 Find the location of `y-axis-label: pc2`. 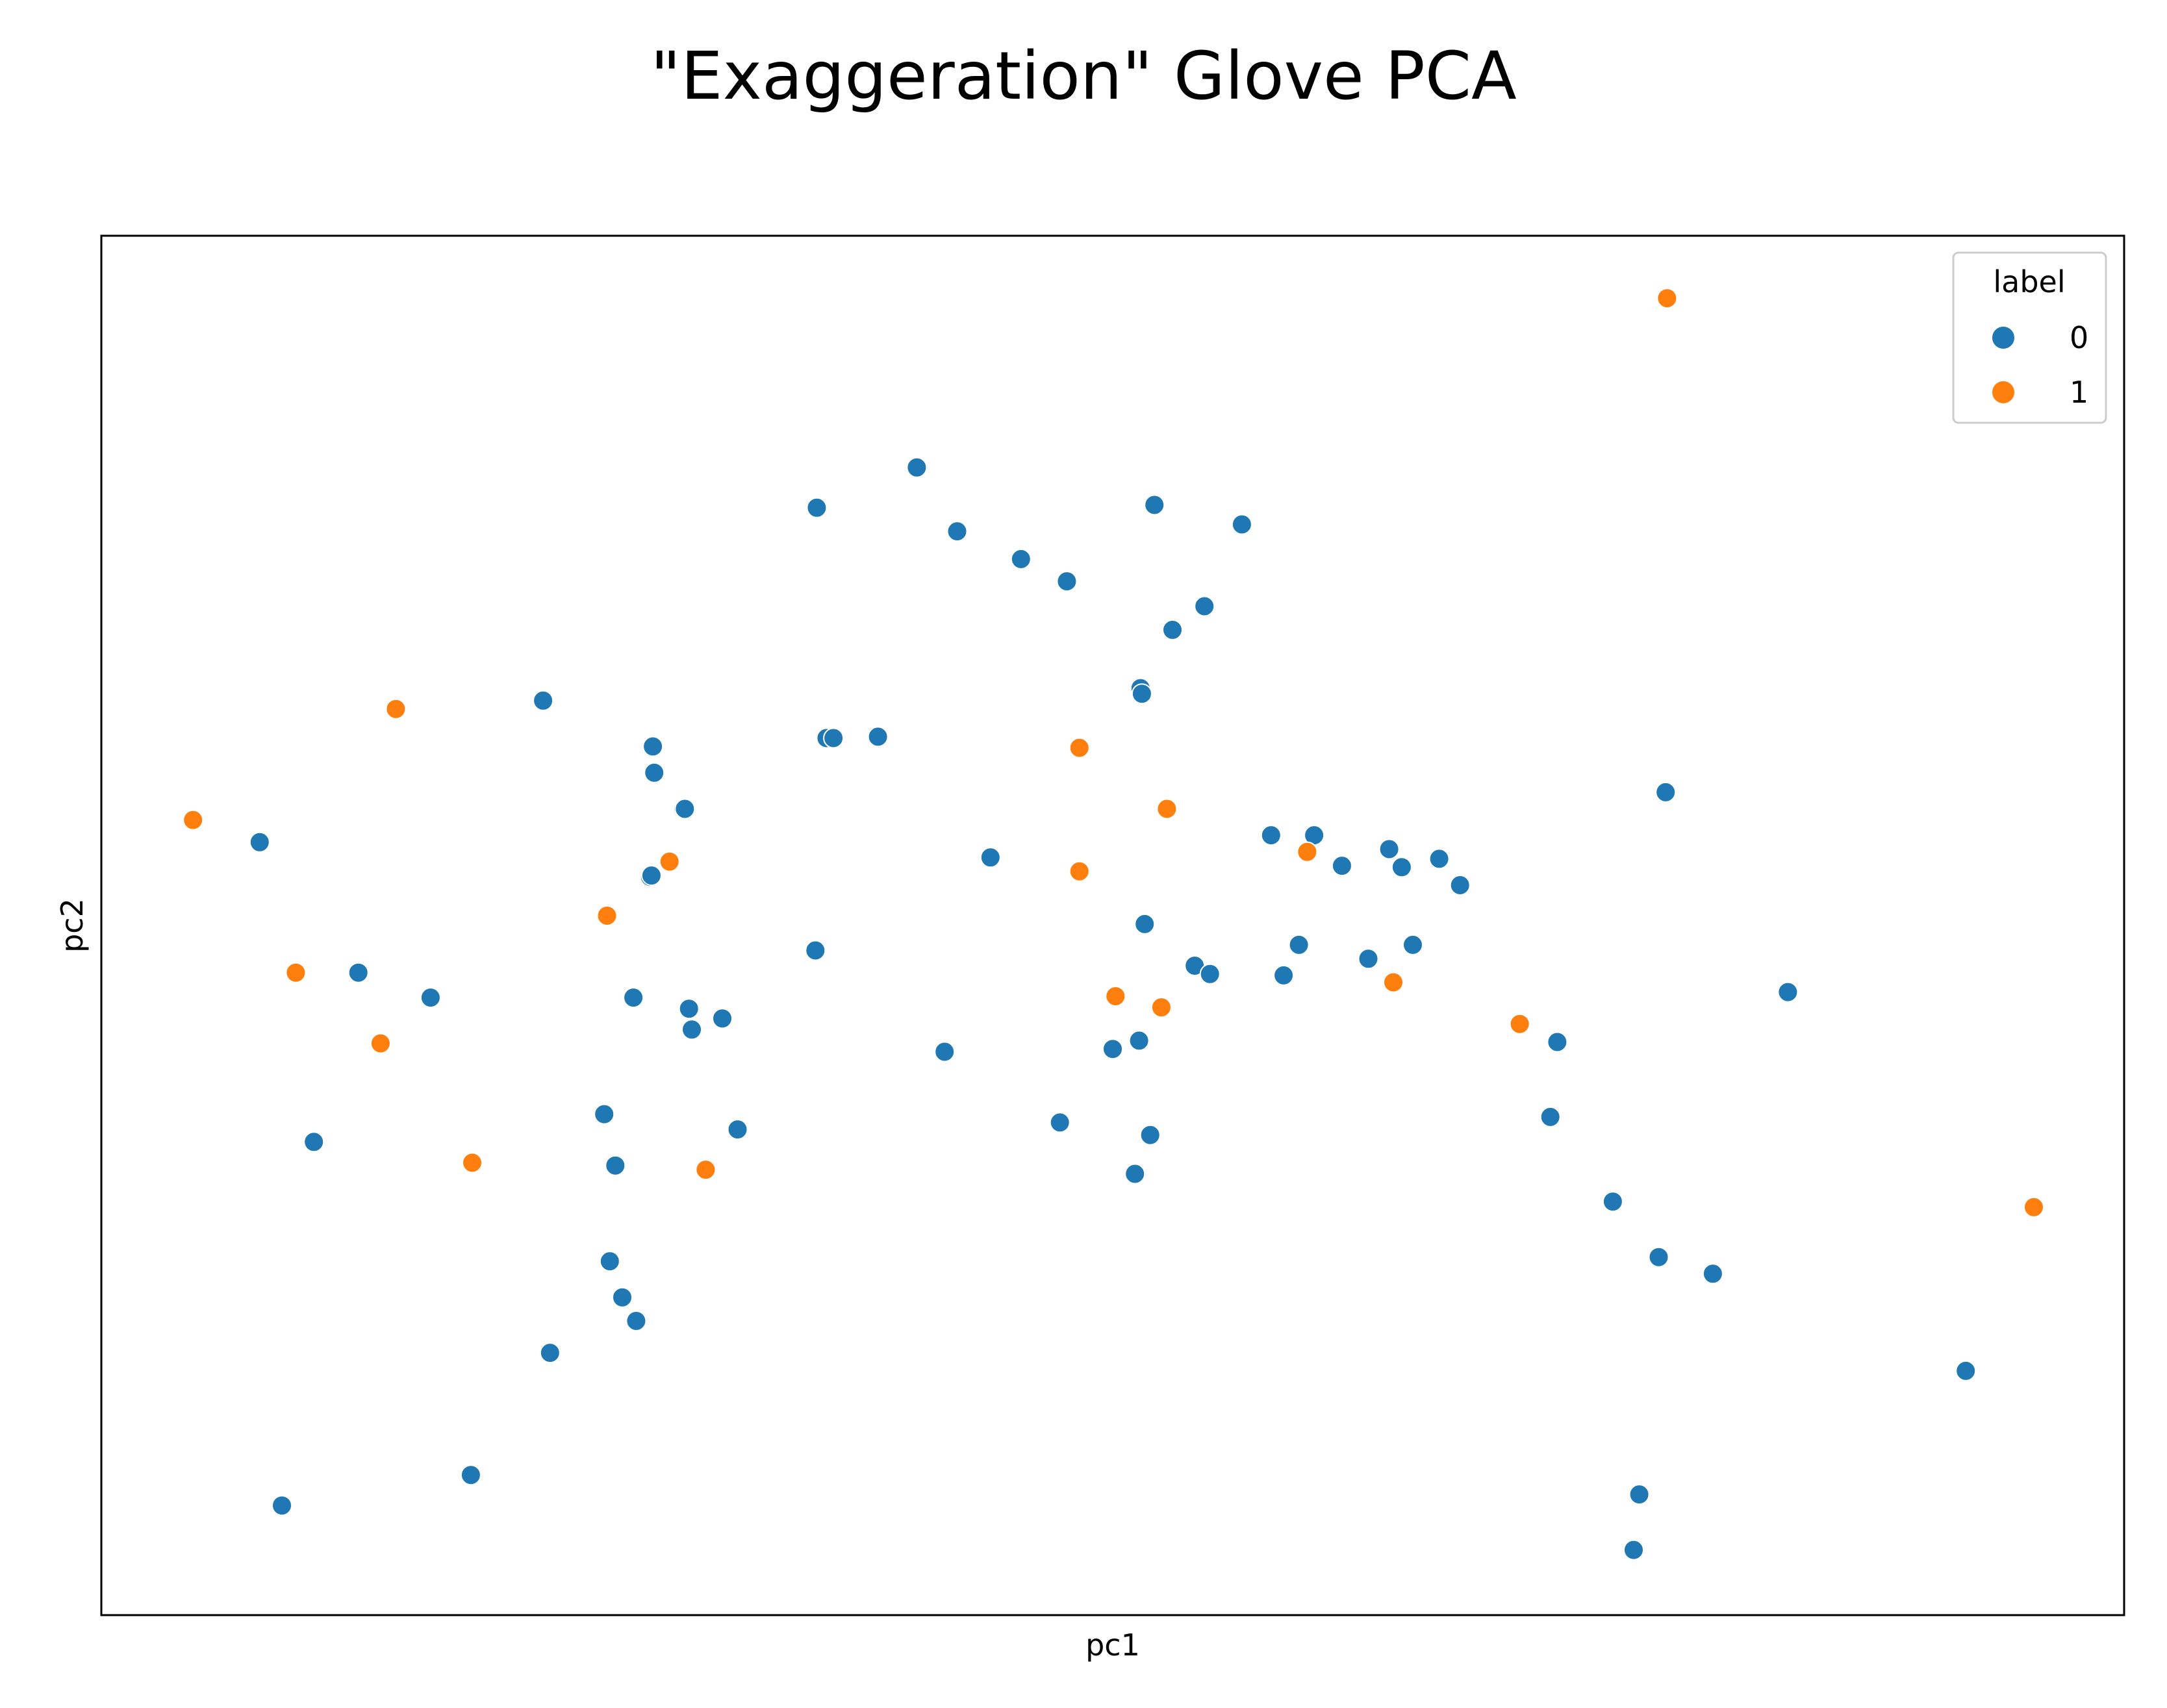

y-axis-label: pc2 is located at coordinates (72, 925).